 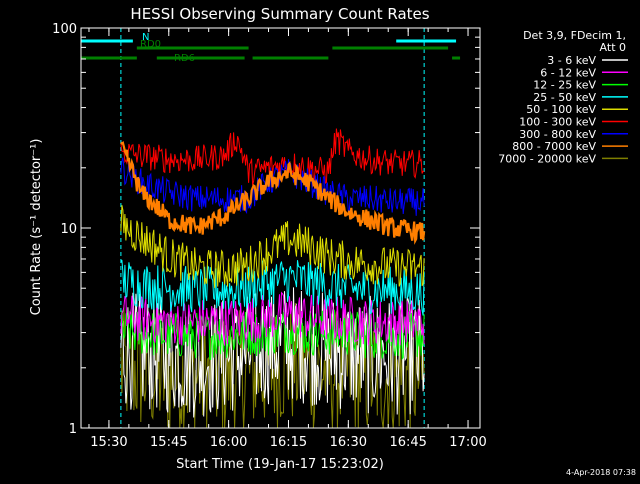 I want to click on legend-entry-label: 7000 - 20000 keV, so click(x=547, y=158).